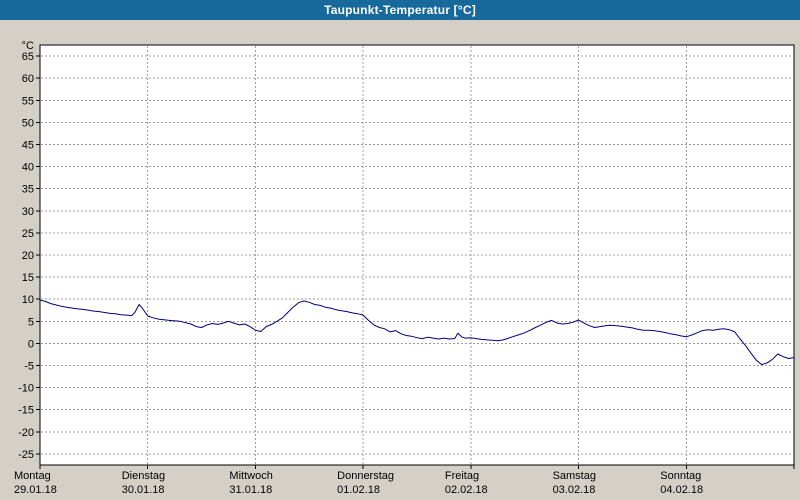  Describe the element at coordinates (365, 476) in the screenshot. I see `weekday-label: Donnerstag` at that location.